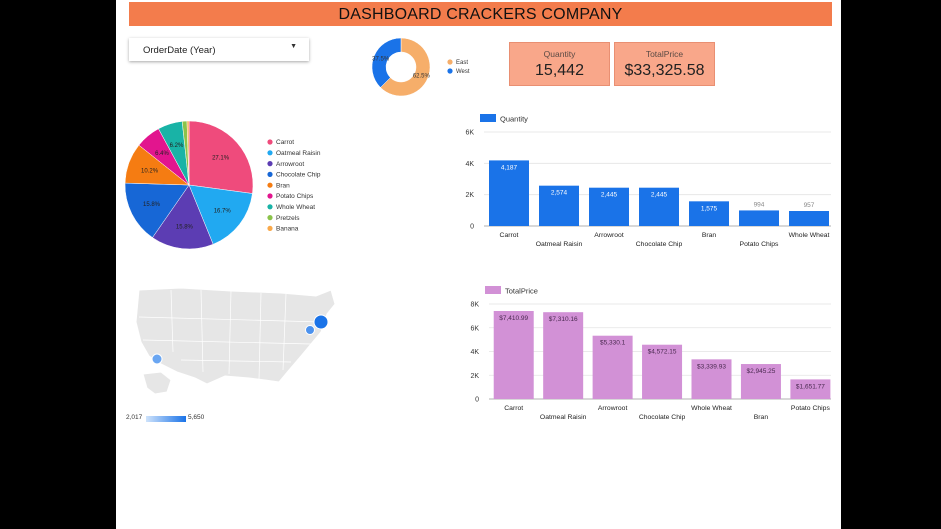  I want to click on kpi-quantity: Quantity 15,442, so click(559, 64).